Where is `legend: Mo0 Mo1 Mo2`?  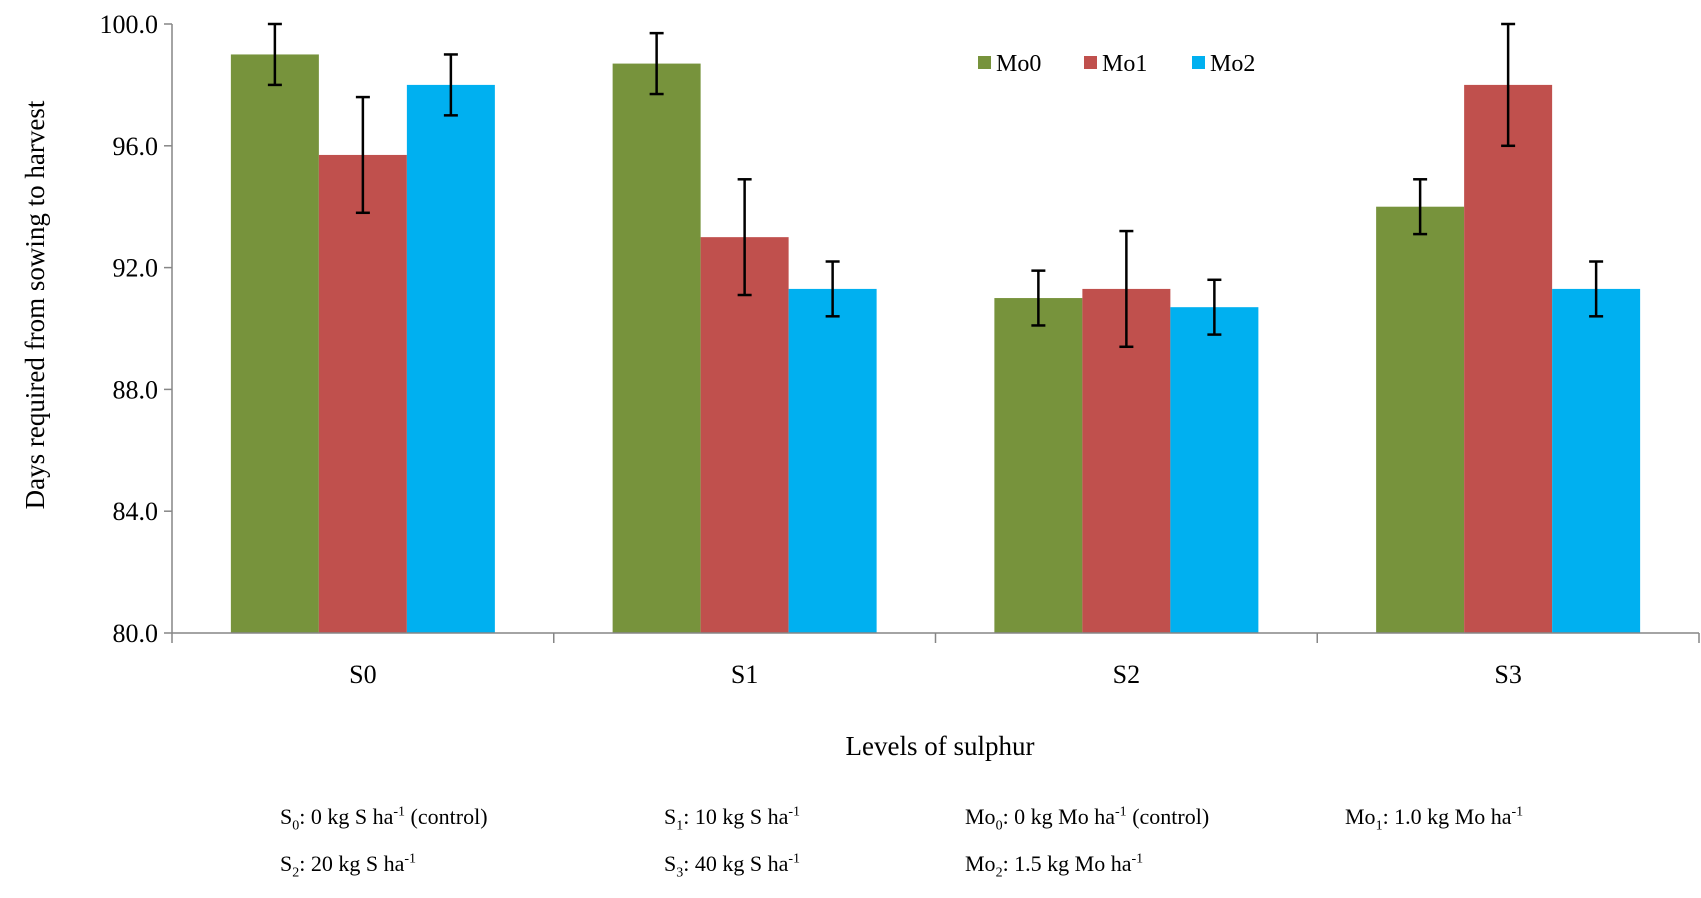
legend: Mo0 Mo1 Mo2 is located at coordinates (1116, 64).